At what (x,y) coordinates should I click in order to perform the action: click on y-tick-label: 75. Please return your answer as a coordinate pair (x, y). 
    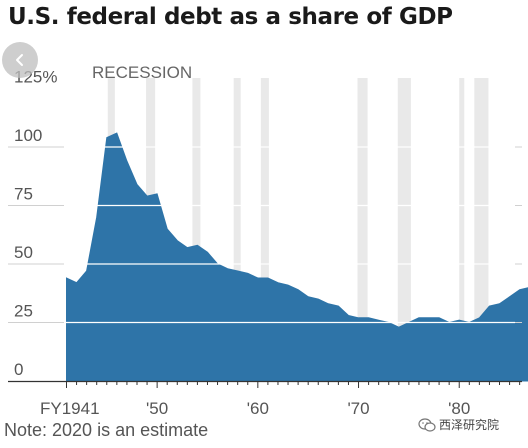
    Looking at the image, I should click on (23, 194).